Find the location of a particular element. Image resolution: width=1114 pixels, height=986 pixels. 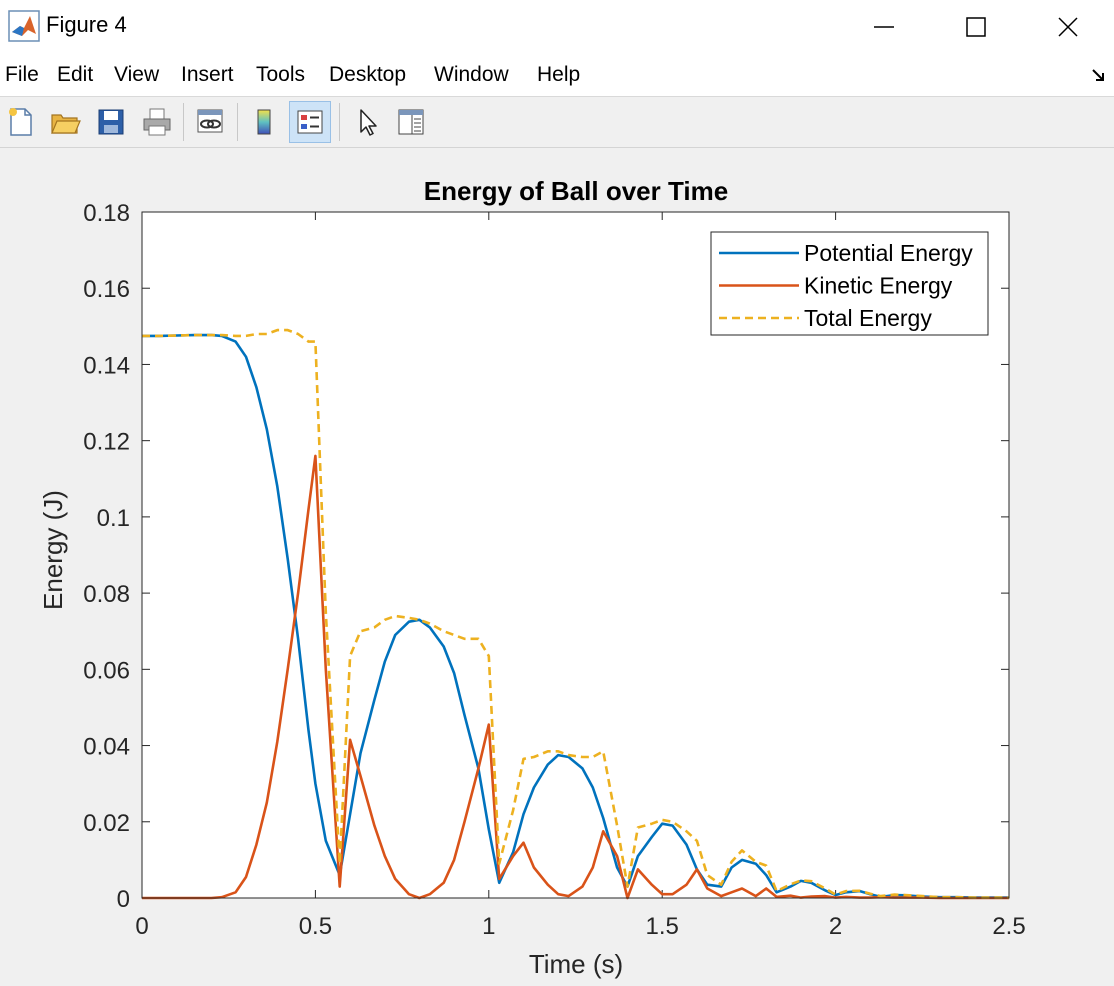

x-tick-label: 1 is located at coordinates (488, 926).